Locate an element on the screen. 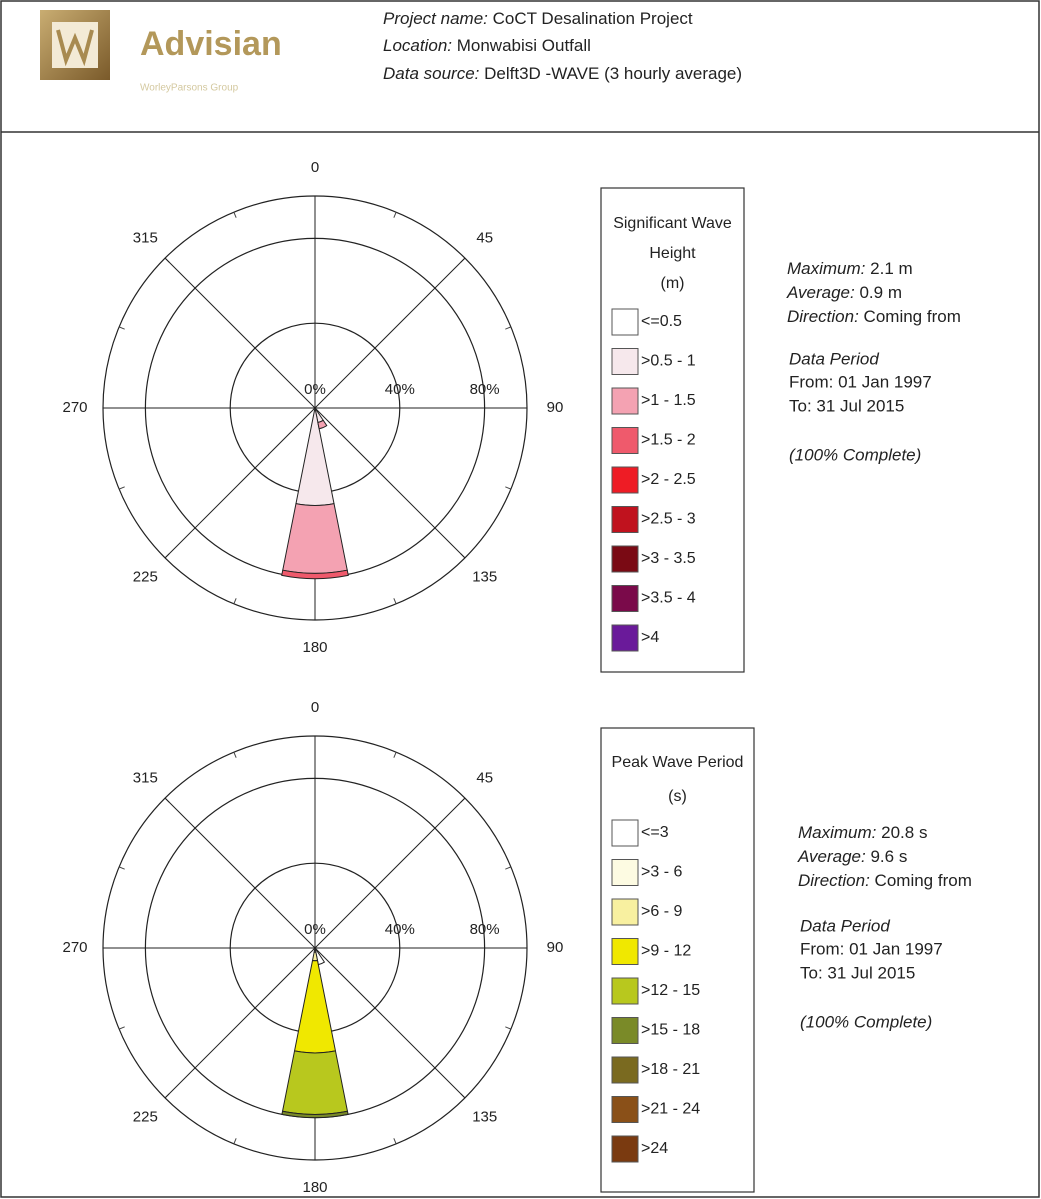 This screenshot has height=1199, width=1041. header-value: Delft3D -WAVE (3 hourly average) is located at coordinates (613, 73).